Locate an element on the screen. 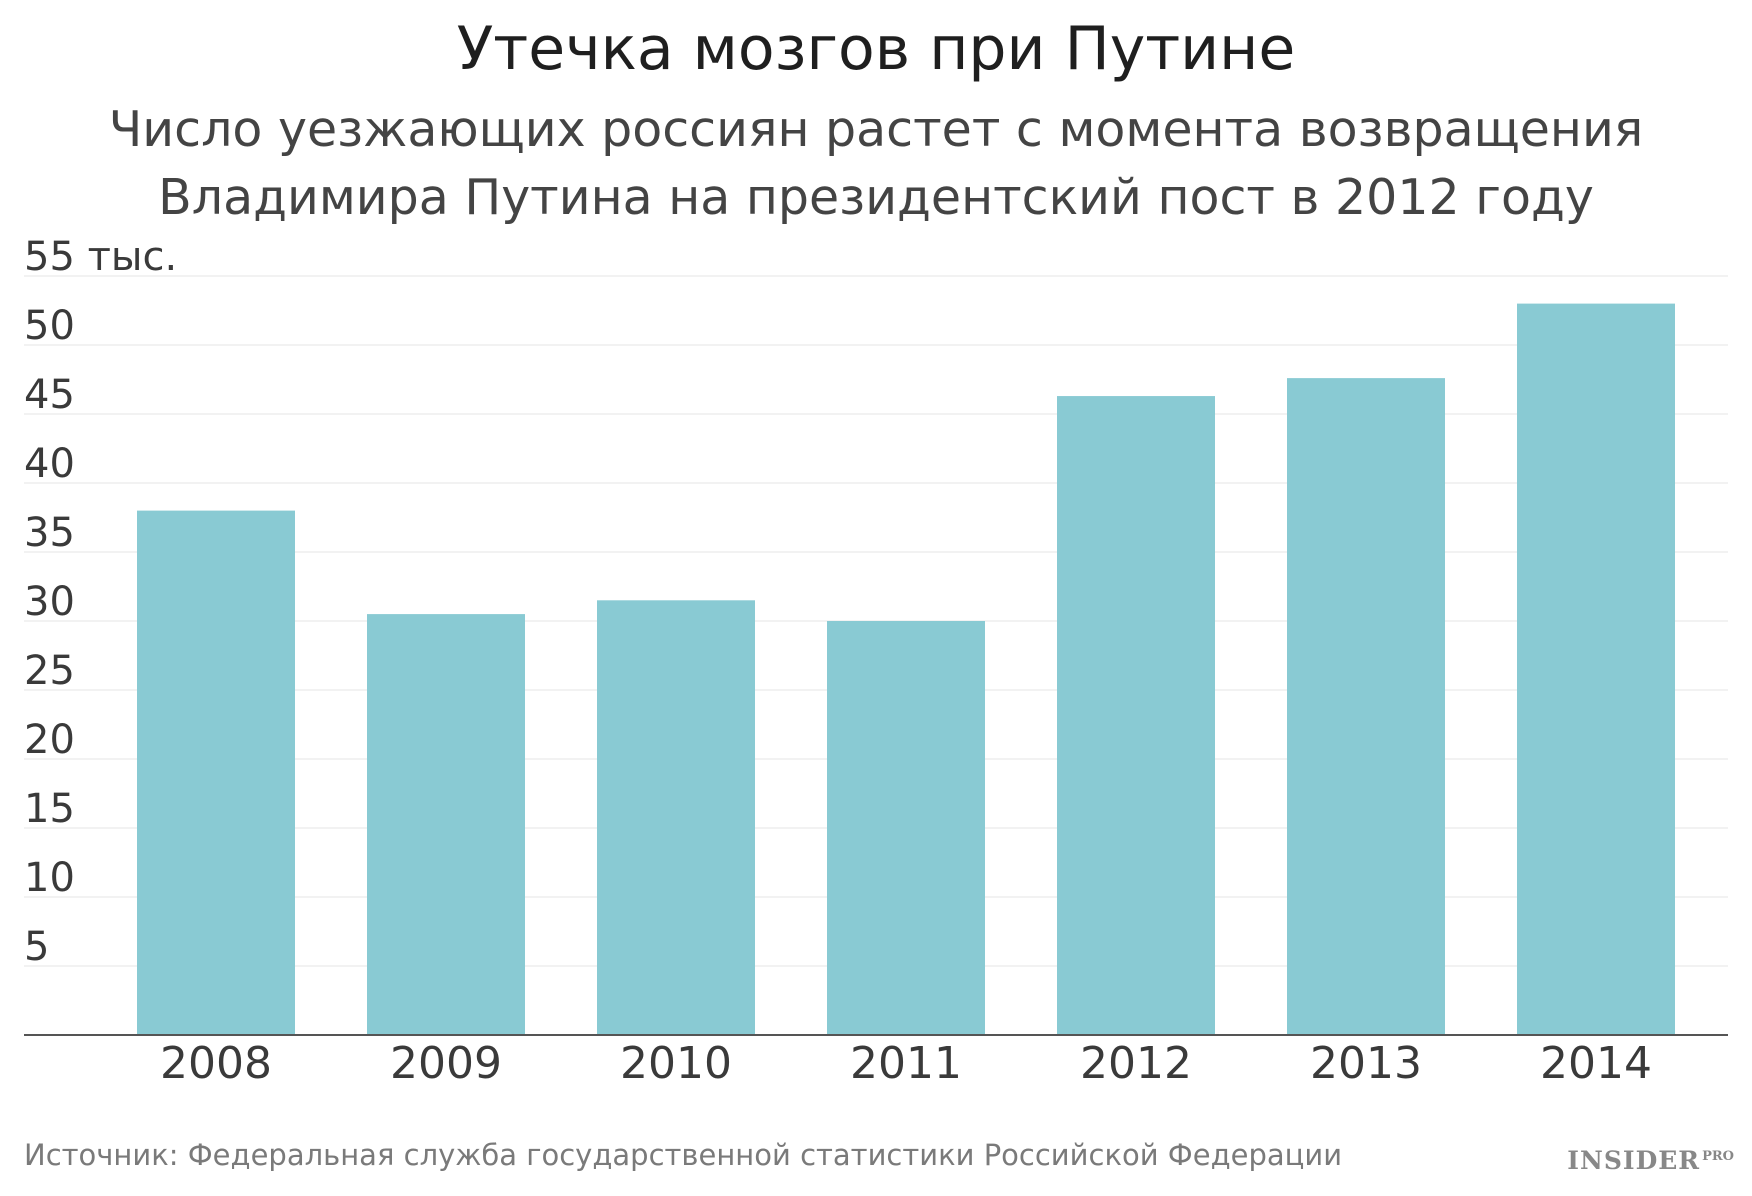 This screenshot has height=1196, width=1752. bar-2009 is located at coordinates (446, 824).